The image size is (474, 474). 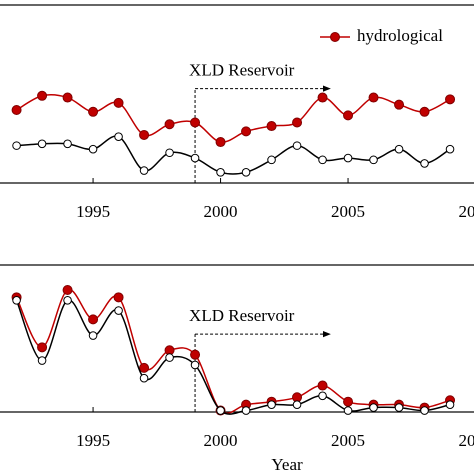 I want to click on legend-label: hydrological, so click(x=400, y=35).